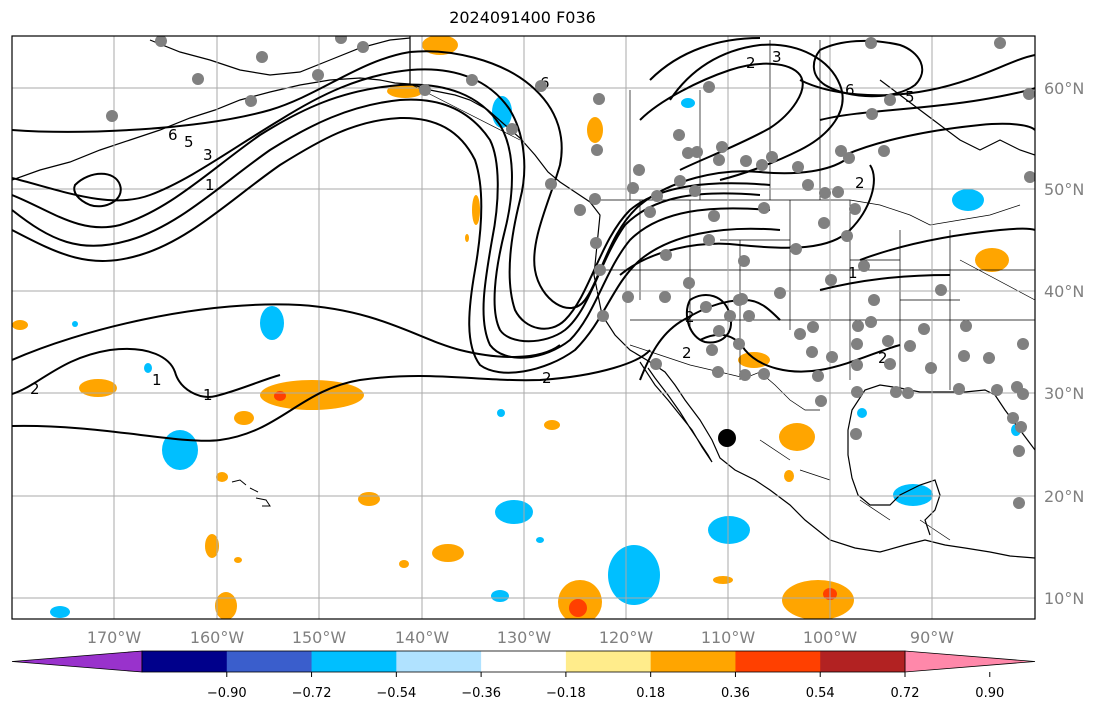 The width and height of the screenshot is (1105, 712). I want to click on colorbar-tick-label: −0.36, so click(481, 693).